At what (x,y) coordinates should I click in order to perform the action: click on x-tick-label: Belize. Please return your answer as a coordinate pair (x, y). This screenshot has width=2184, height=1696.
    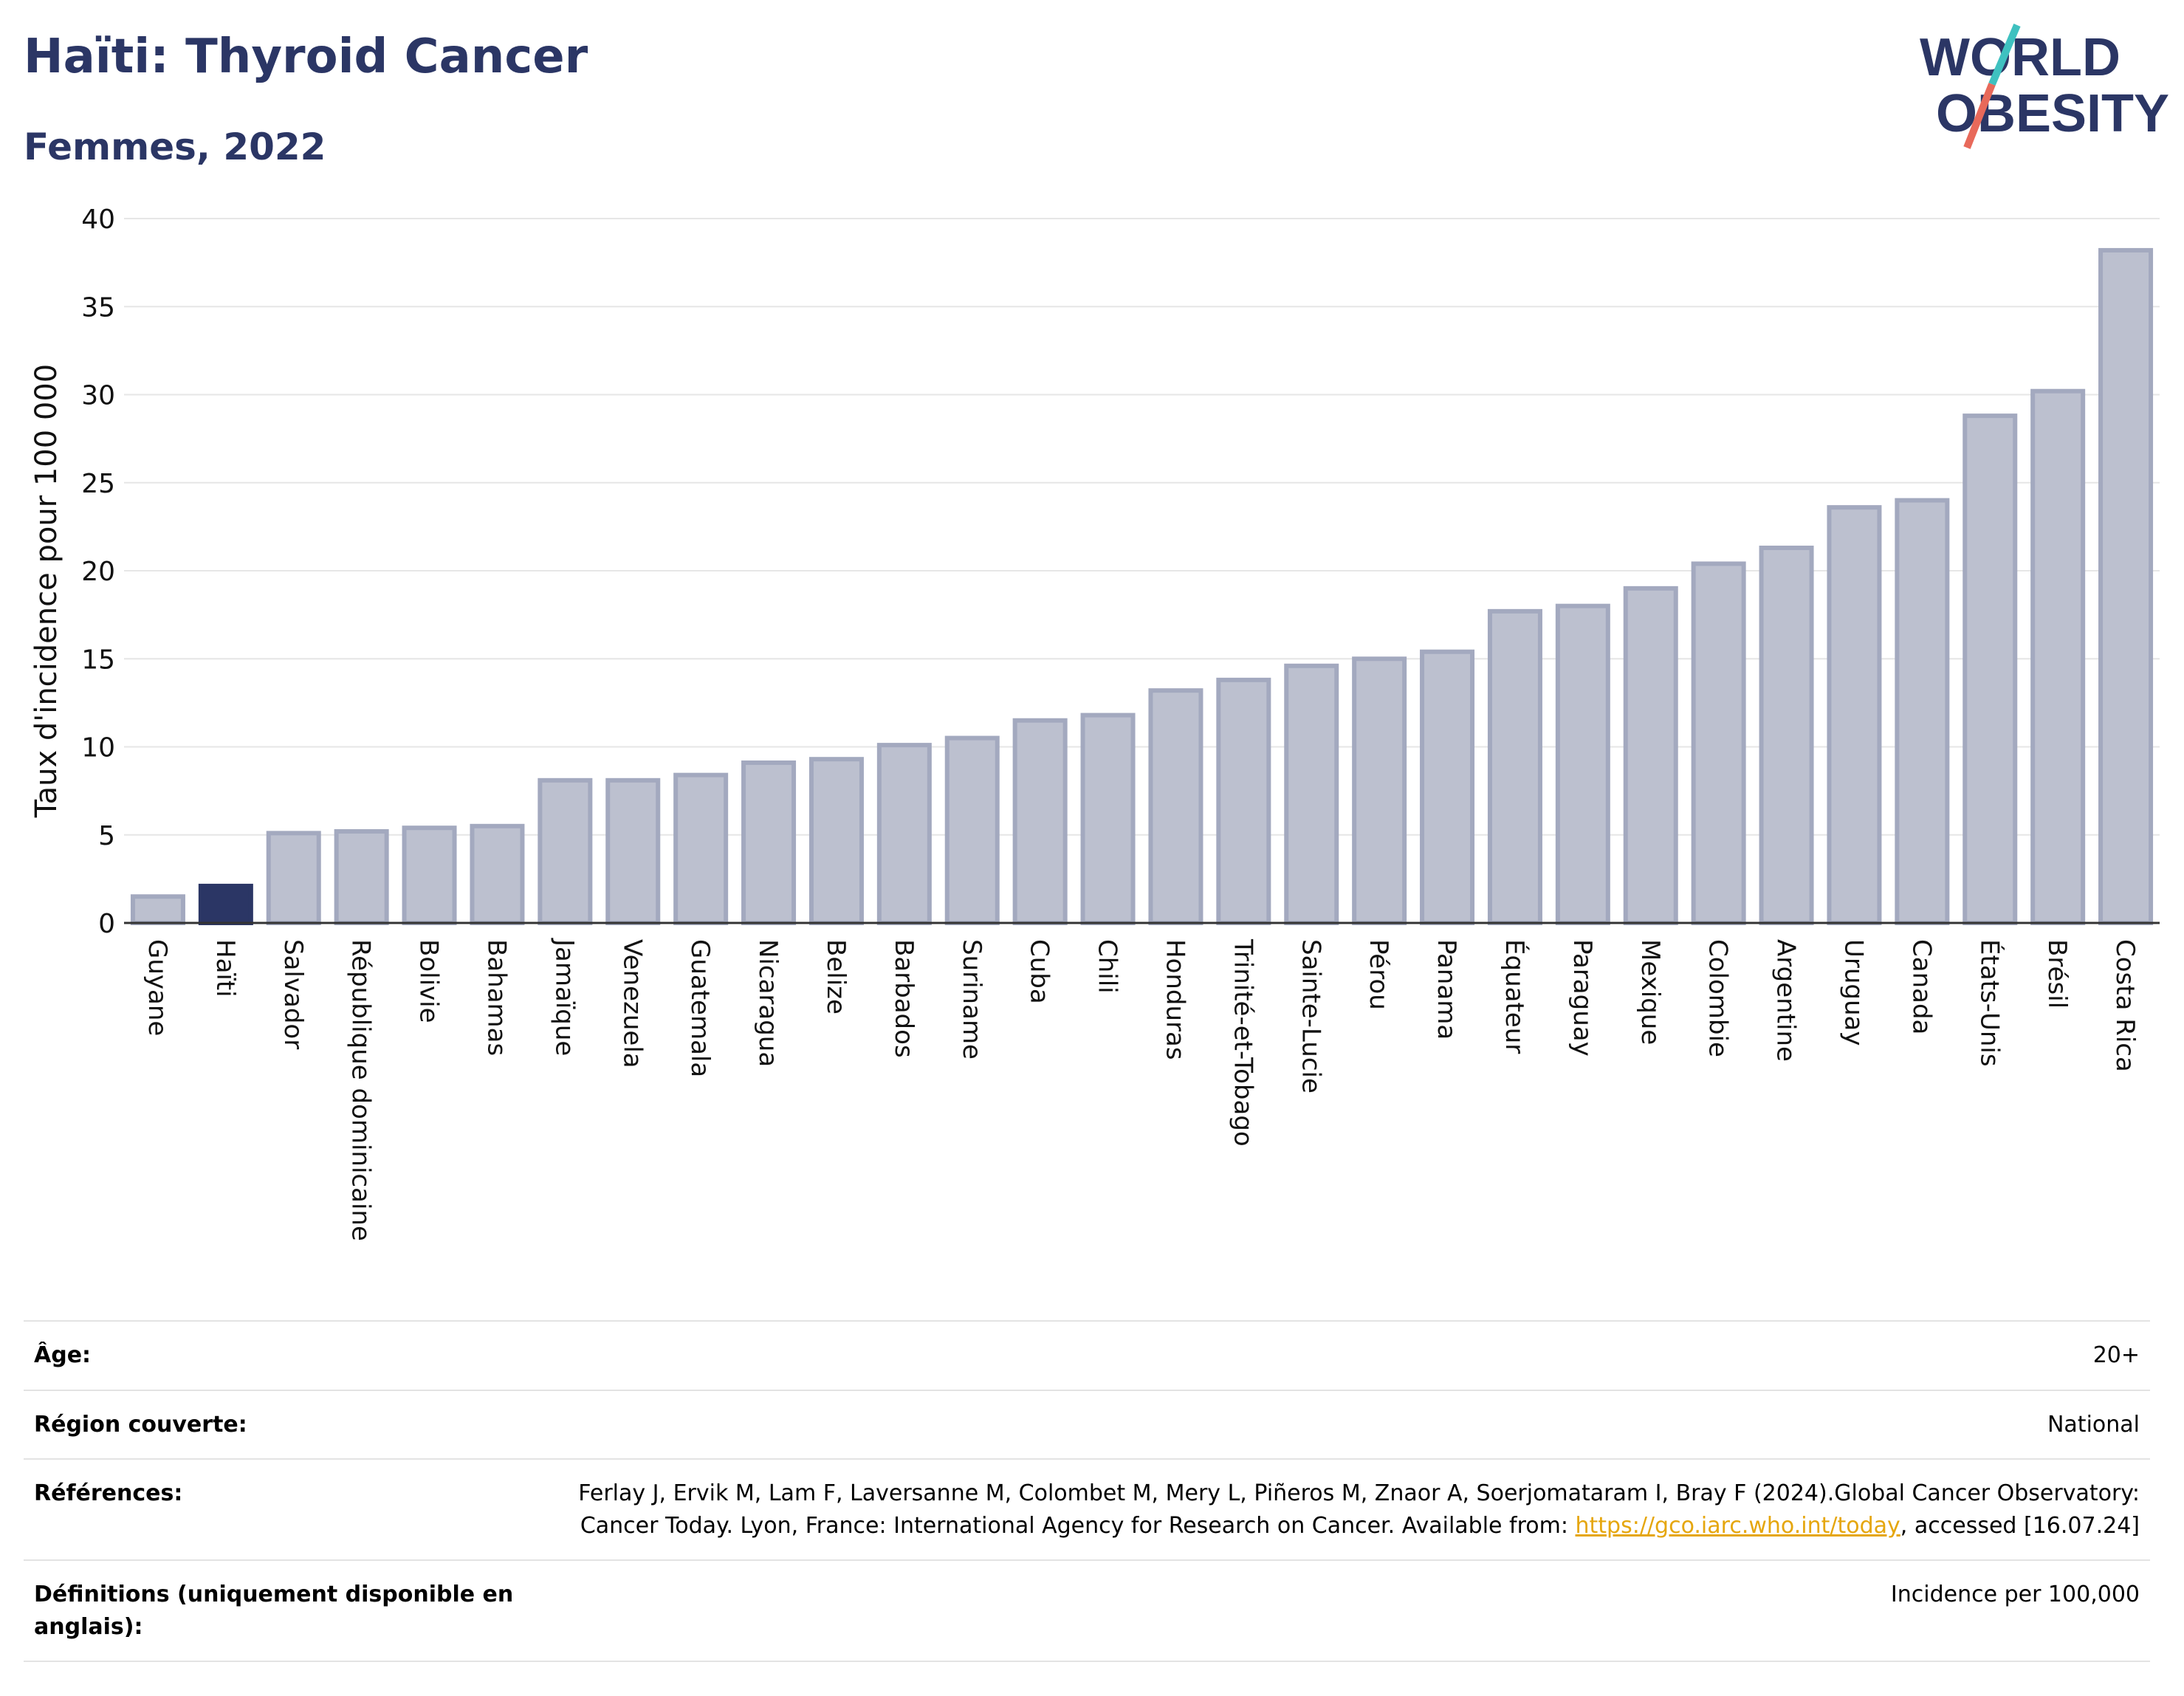
    Looking at the image, I should click on (836, 976).